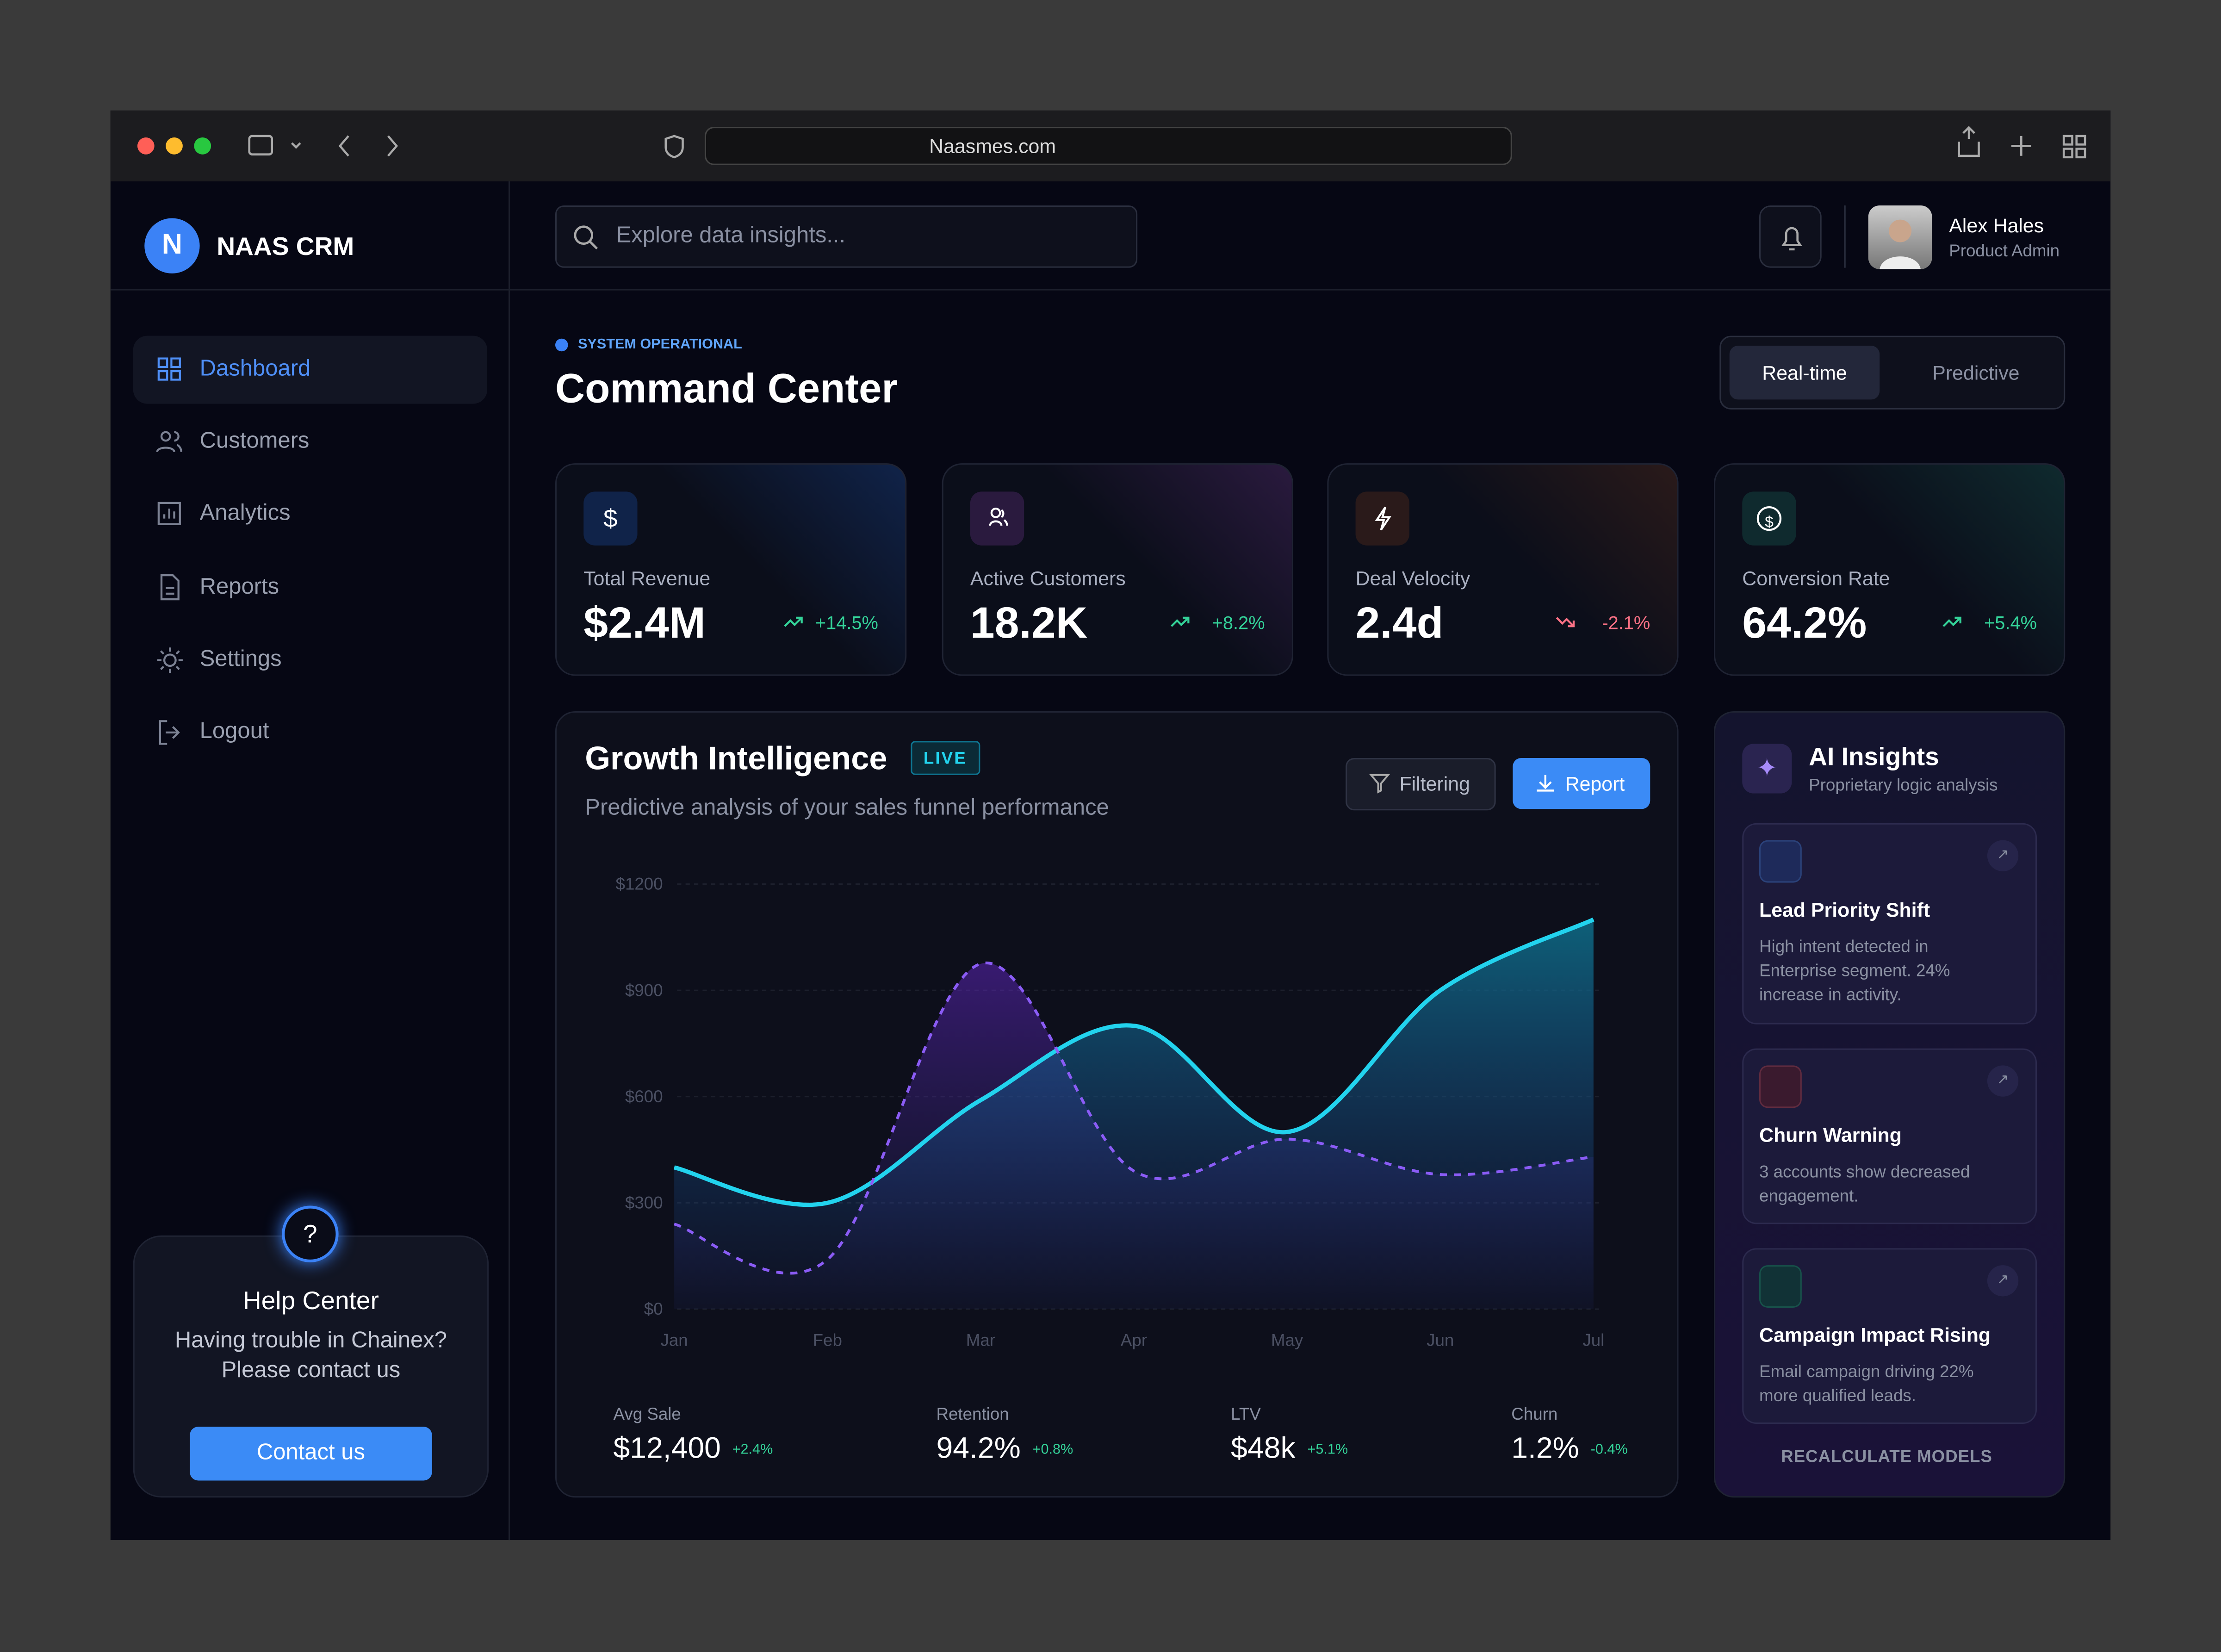 The height and width of the screenshot is (1652, 2221). Describe the element at coordinates (674, 1340) in the screenshot. I see `x-tick-label: Jan` at that location.